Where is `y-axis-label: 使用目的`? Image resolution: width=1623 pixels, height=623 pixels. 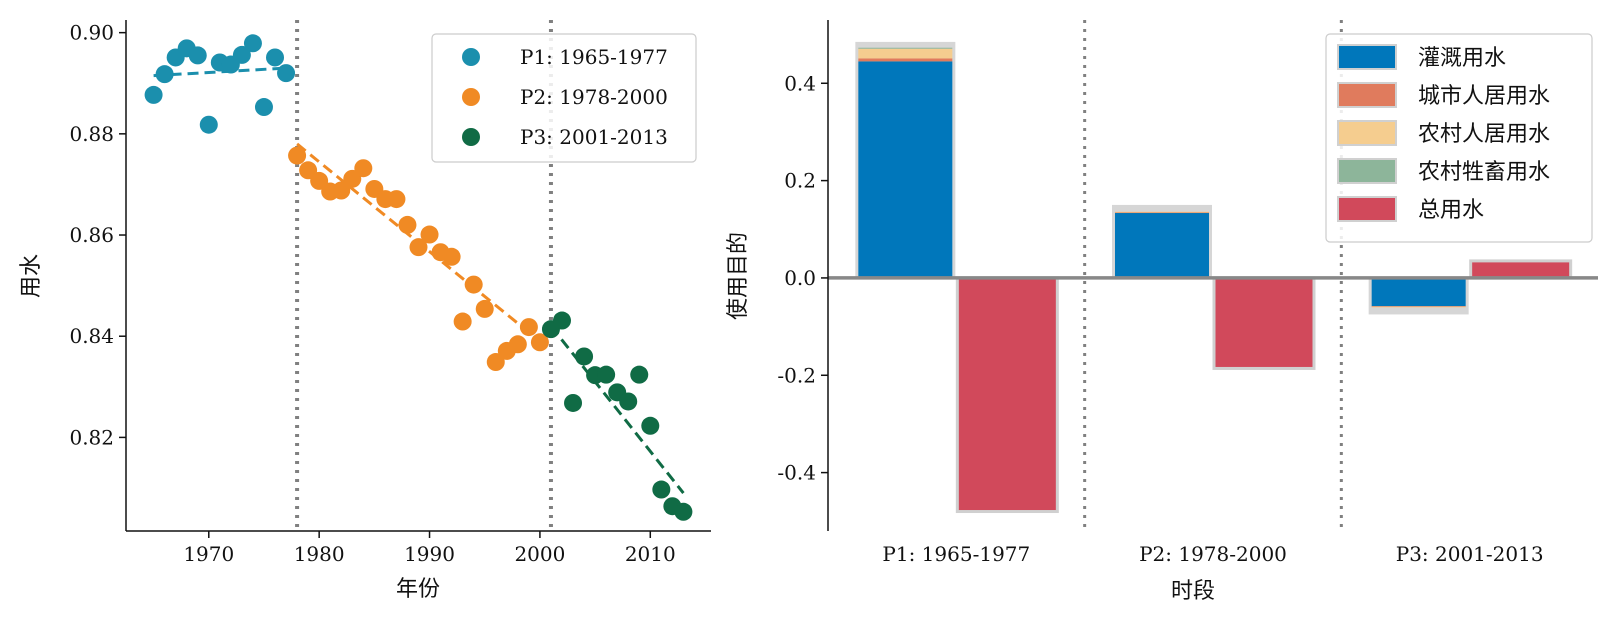 y-axis-label: 使用目的 is located at coordinates (738, 276).